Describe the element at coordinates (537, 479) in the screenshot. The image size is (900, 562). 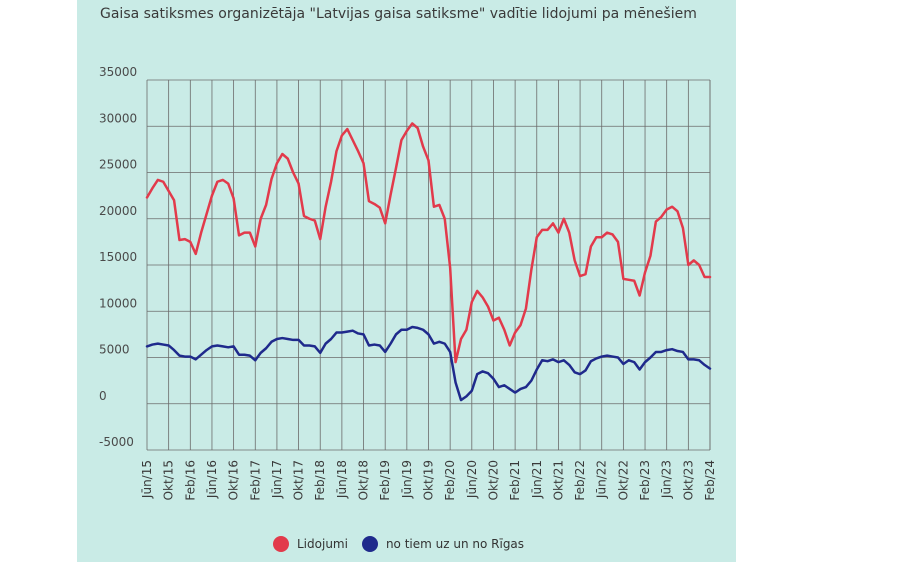
I see `x-tick-label: Jūn/21` at that location.